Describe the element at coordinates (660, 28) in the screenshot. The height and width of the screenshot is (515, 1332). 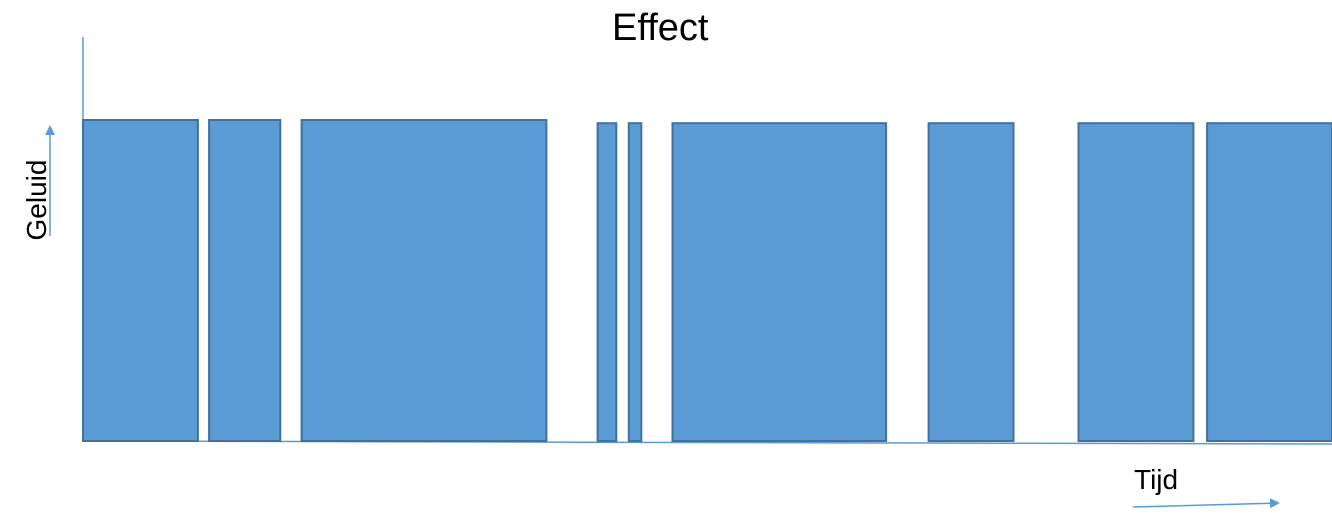
I see `chart-title: Effect` at that location.